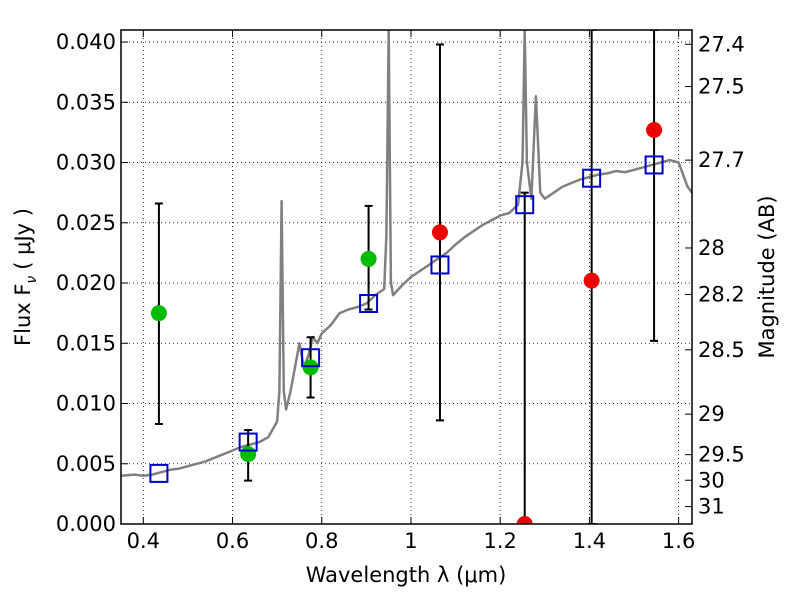 This screenshot has width=800, height=600. Describe the element at coordinates (721, 294) in the screenshot. I see `magnitude-tick-label: 28.2` at that location.